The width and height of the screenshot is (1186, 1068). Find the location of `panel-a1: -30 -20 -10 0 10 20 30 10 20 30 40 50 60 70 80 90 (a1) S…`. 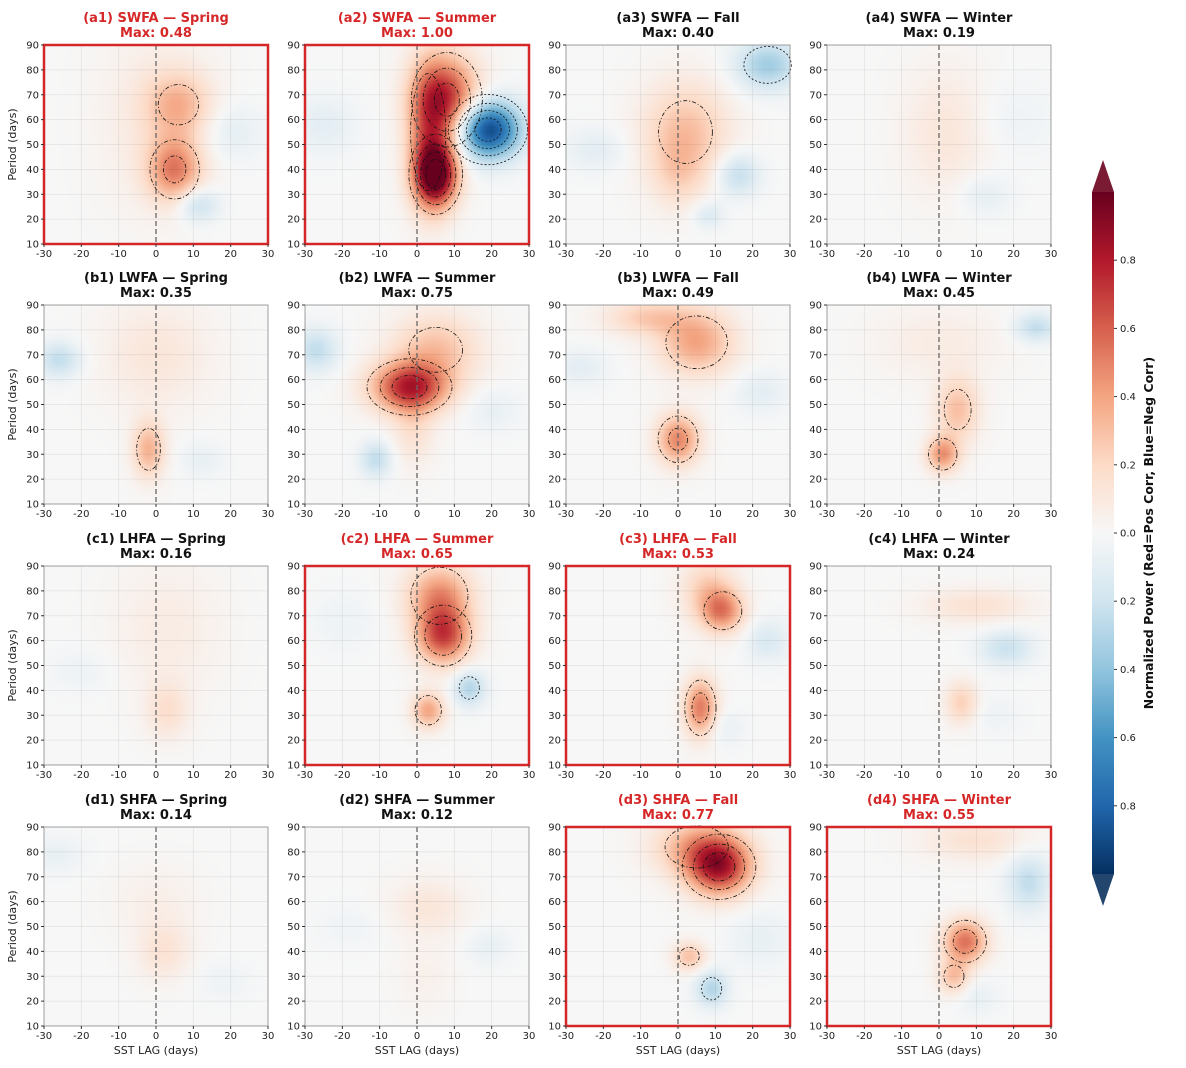

panel-a1: -30 -20 -10 0 10 20 30 10 20 30 40 50 60 70 80 90 (a1) S… is located at coordinates (140, 135).